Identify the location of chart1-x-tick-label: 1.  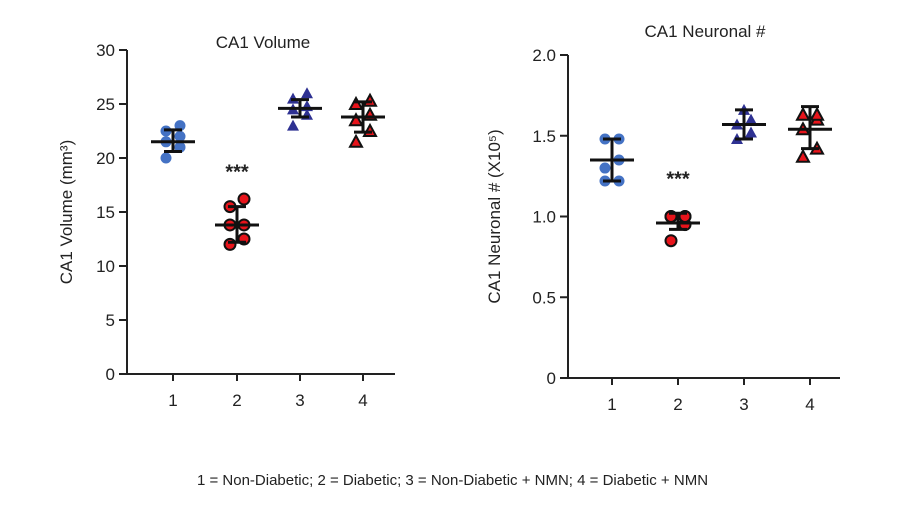
(172, 400).